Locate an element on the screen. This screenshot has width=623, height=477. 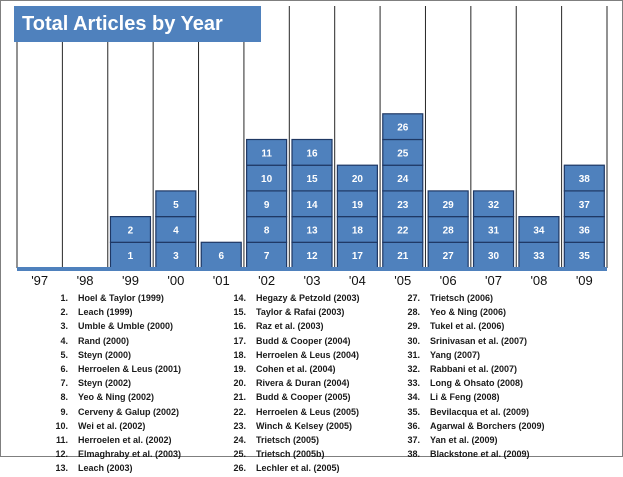
bar-segment-label: 5 is located at coordinates (176, 205).